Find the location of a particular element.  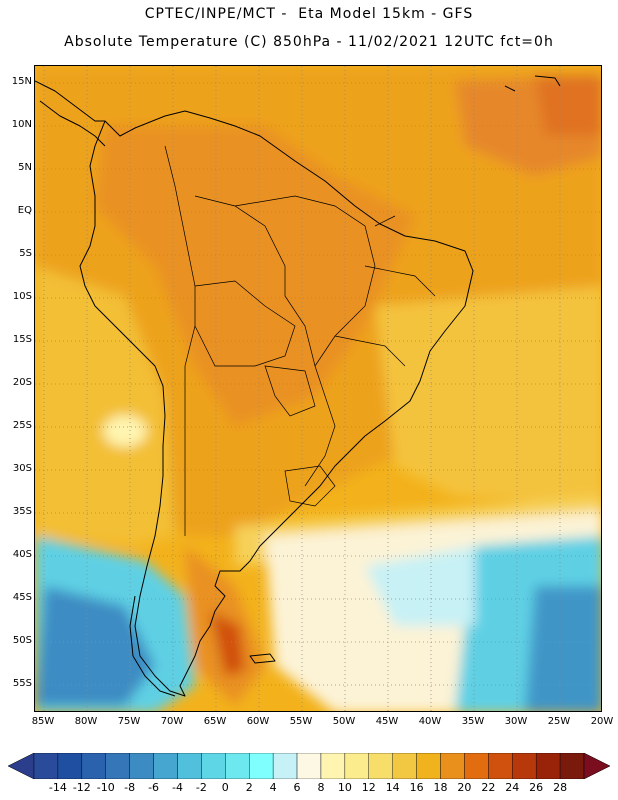

colorbar-label: -14 is located at coordinates (57, 787).